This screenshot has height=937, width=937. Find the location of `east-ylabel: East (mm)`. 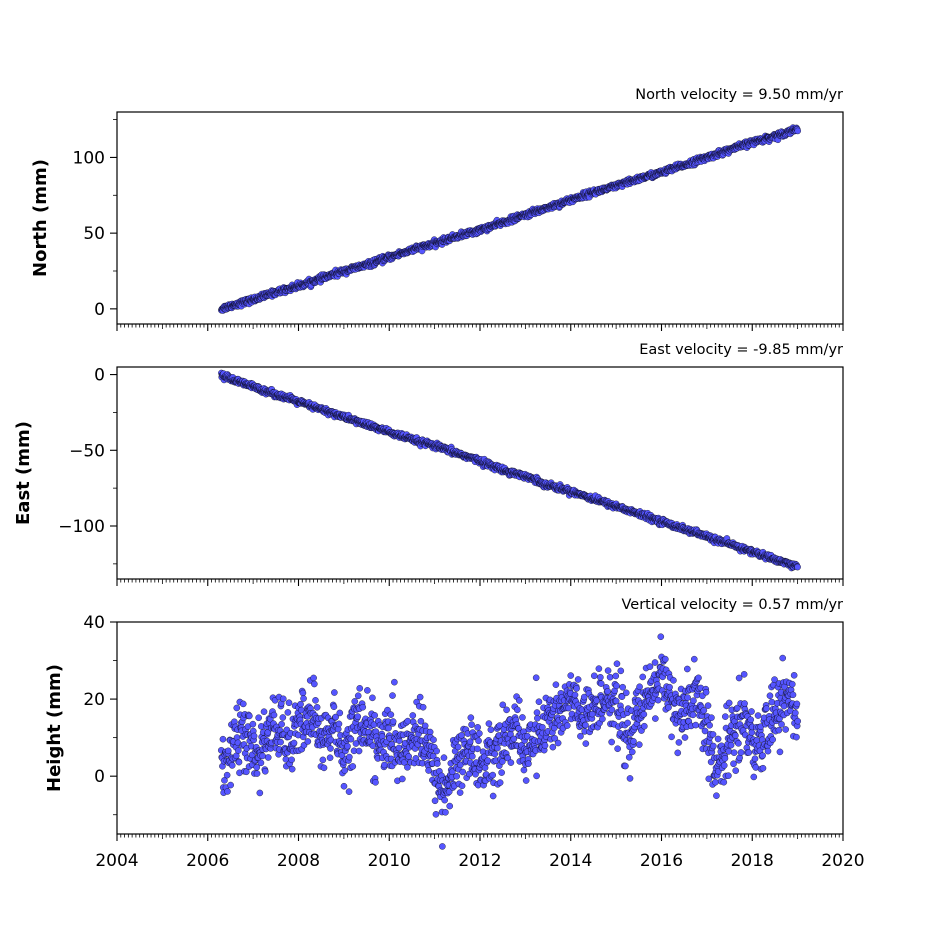

east-ylabel: East (mm) is located at coordinates (23, 473).